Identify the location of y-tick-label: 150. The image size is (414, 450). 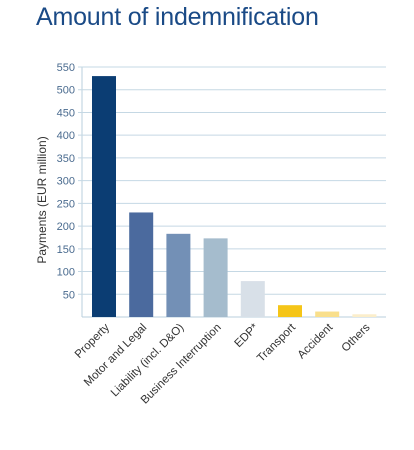
(66, 250).